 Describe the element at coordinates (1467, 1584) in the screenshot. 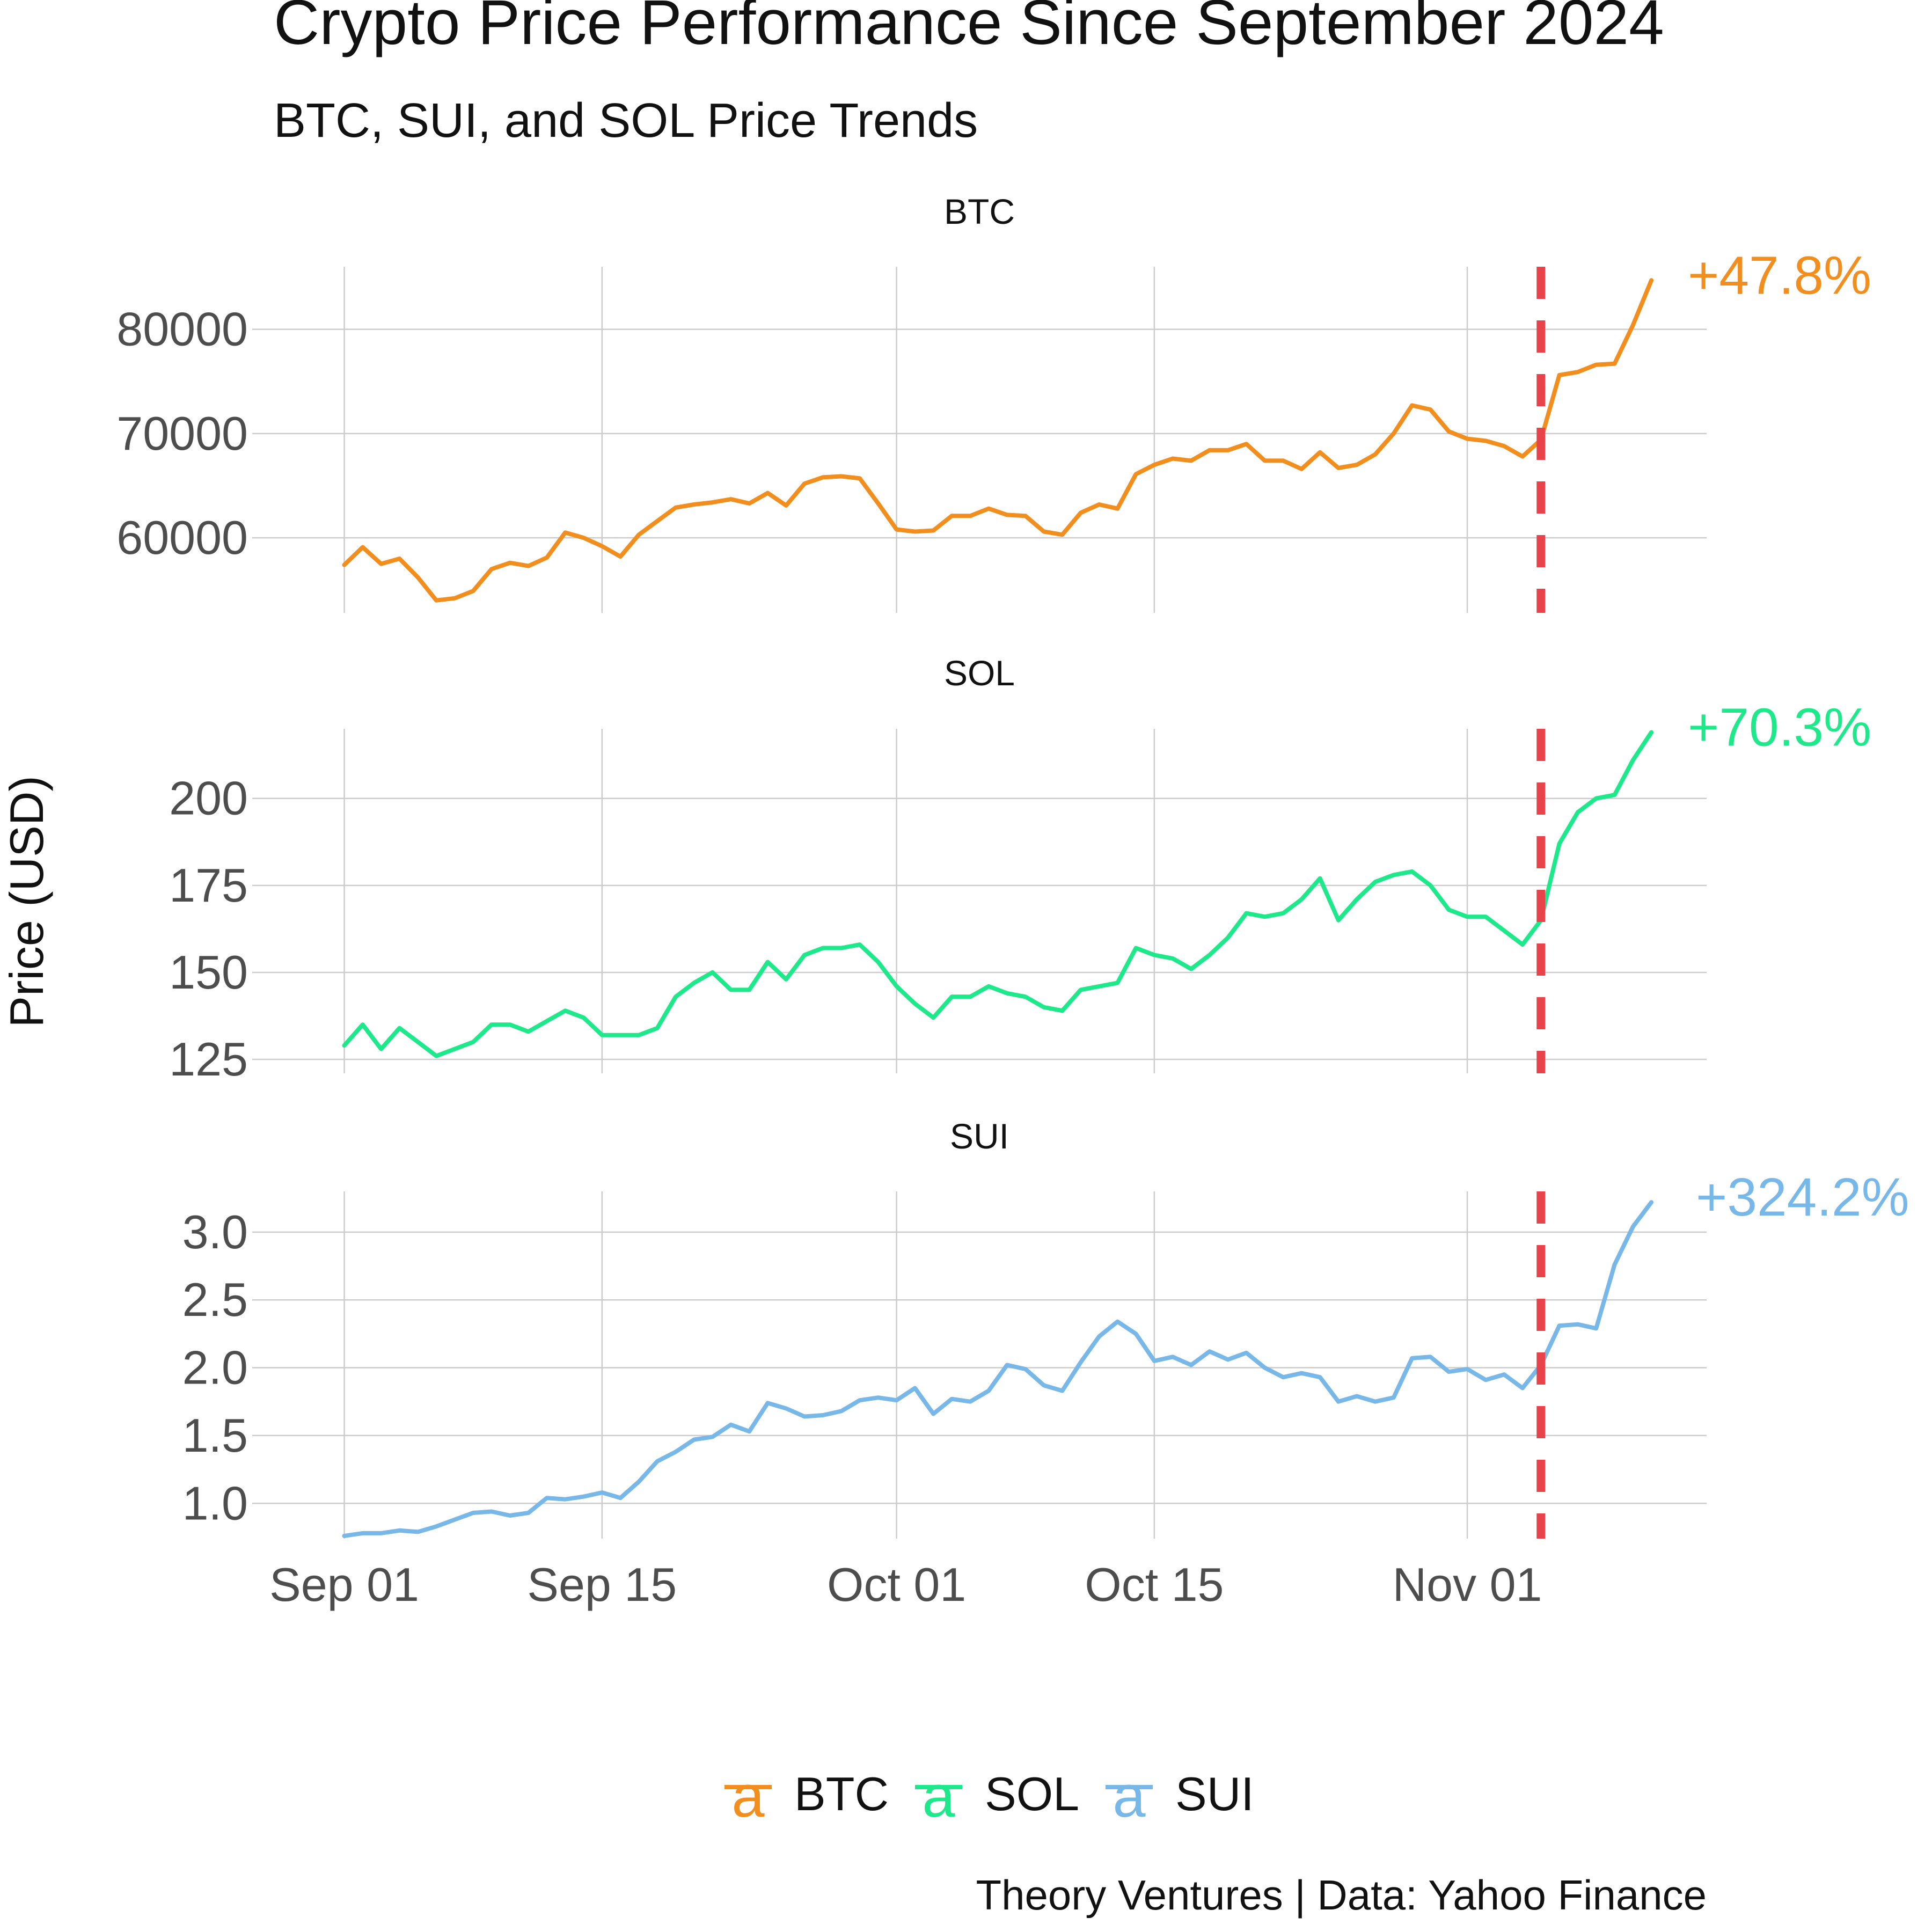

I see `x-tick-label-nov-01: Nov 01` at that location.